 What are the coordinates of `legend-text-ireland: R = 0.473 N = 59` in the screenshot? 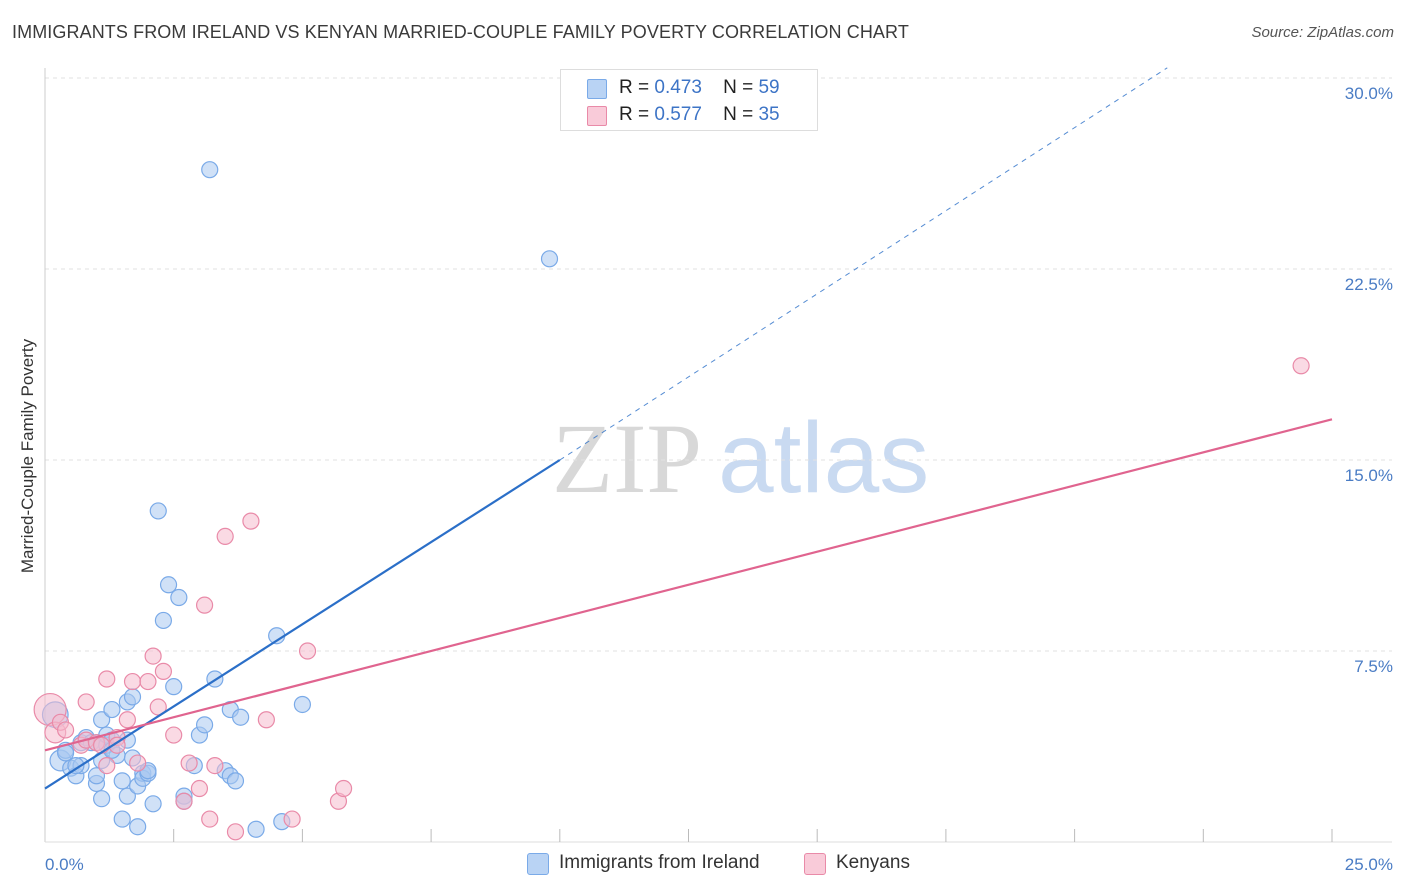 It's located at (699, 88).